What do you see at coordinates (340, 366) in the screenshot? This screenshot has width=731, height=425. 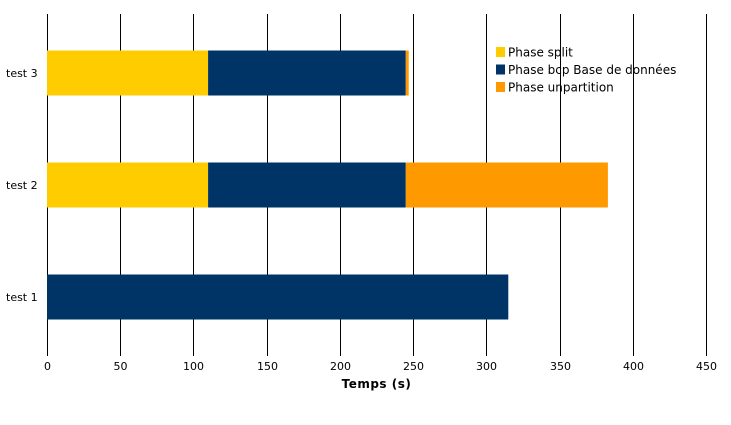 I see `x-tick-label-200: 200` at bounding box center [340, 366].